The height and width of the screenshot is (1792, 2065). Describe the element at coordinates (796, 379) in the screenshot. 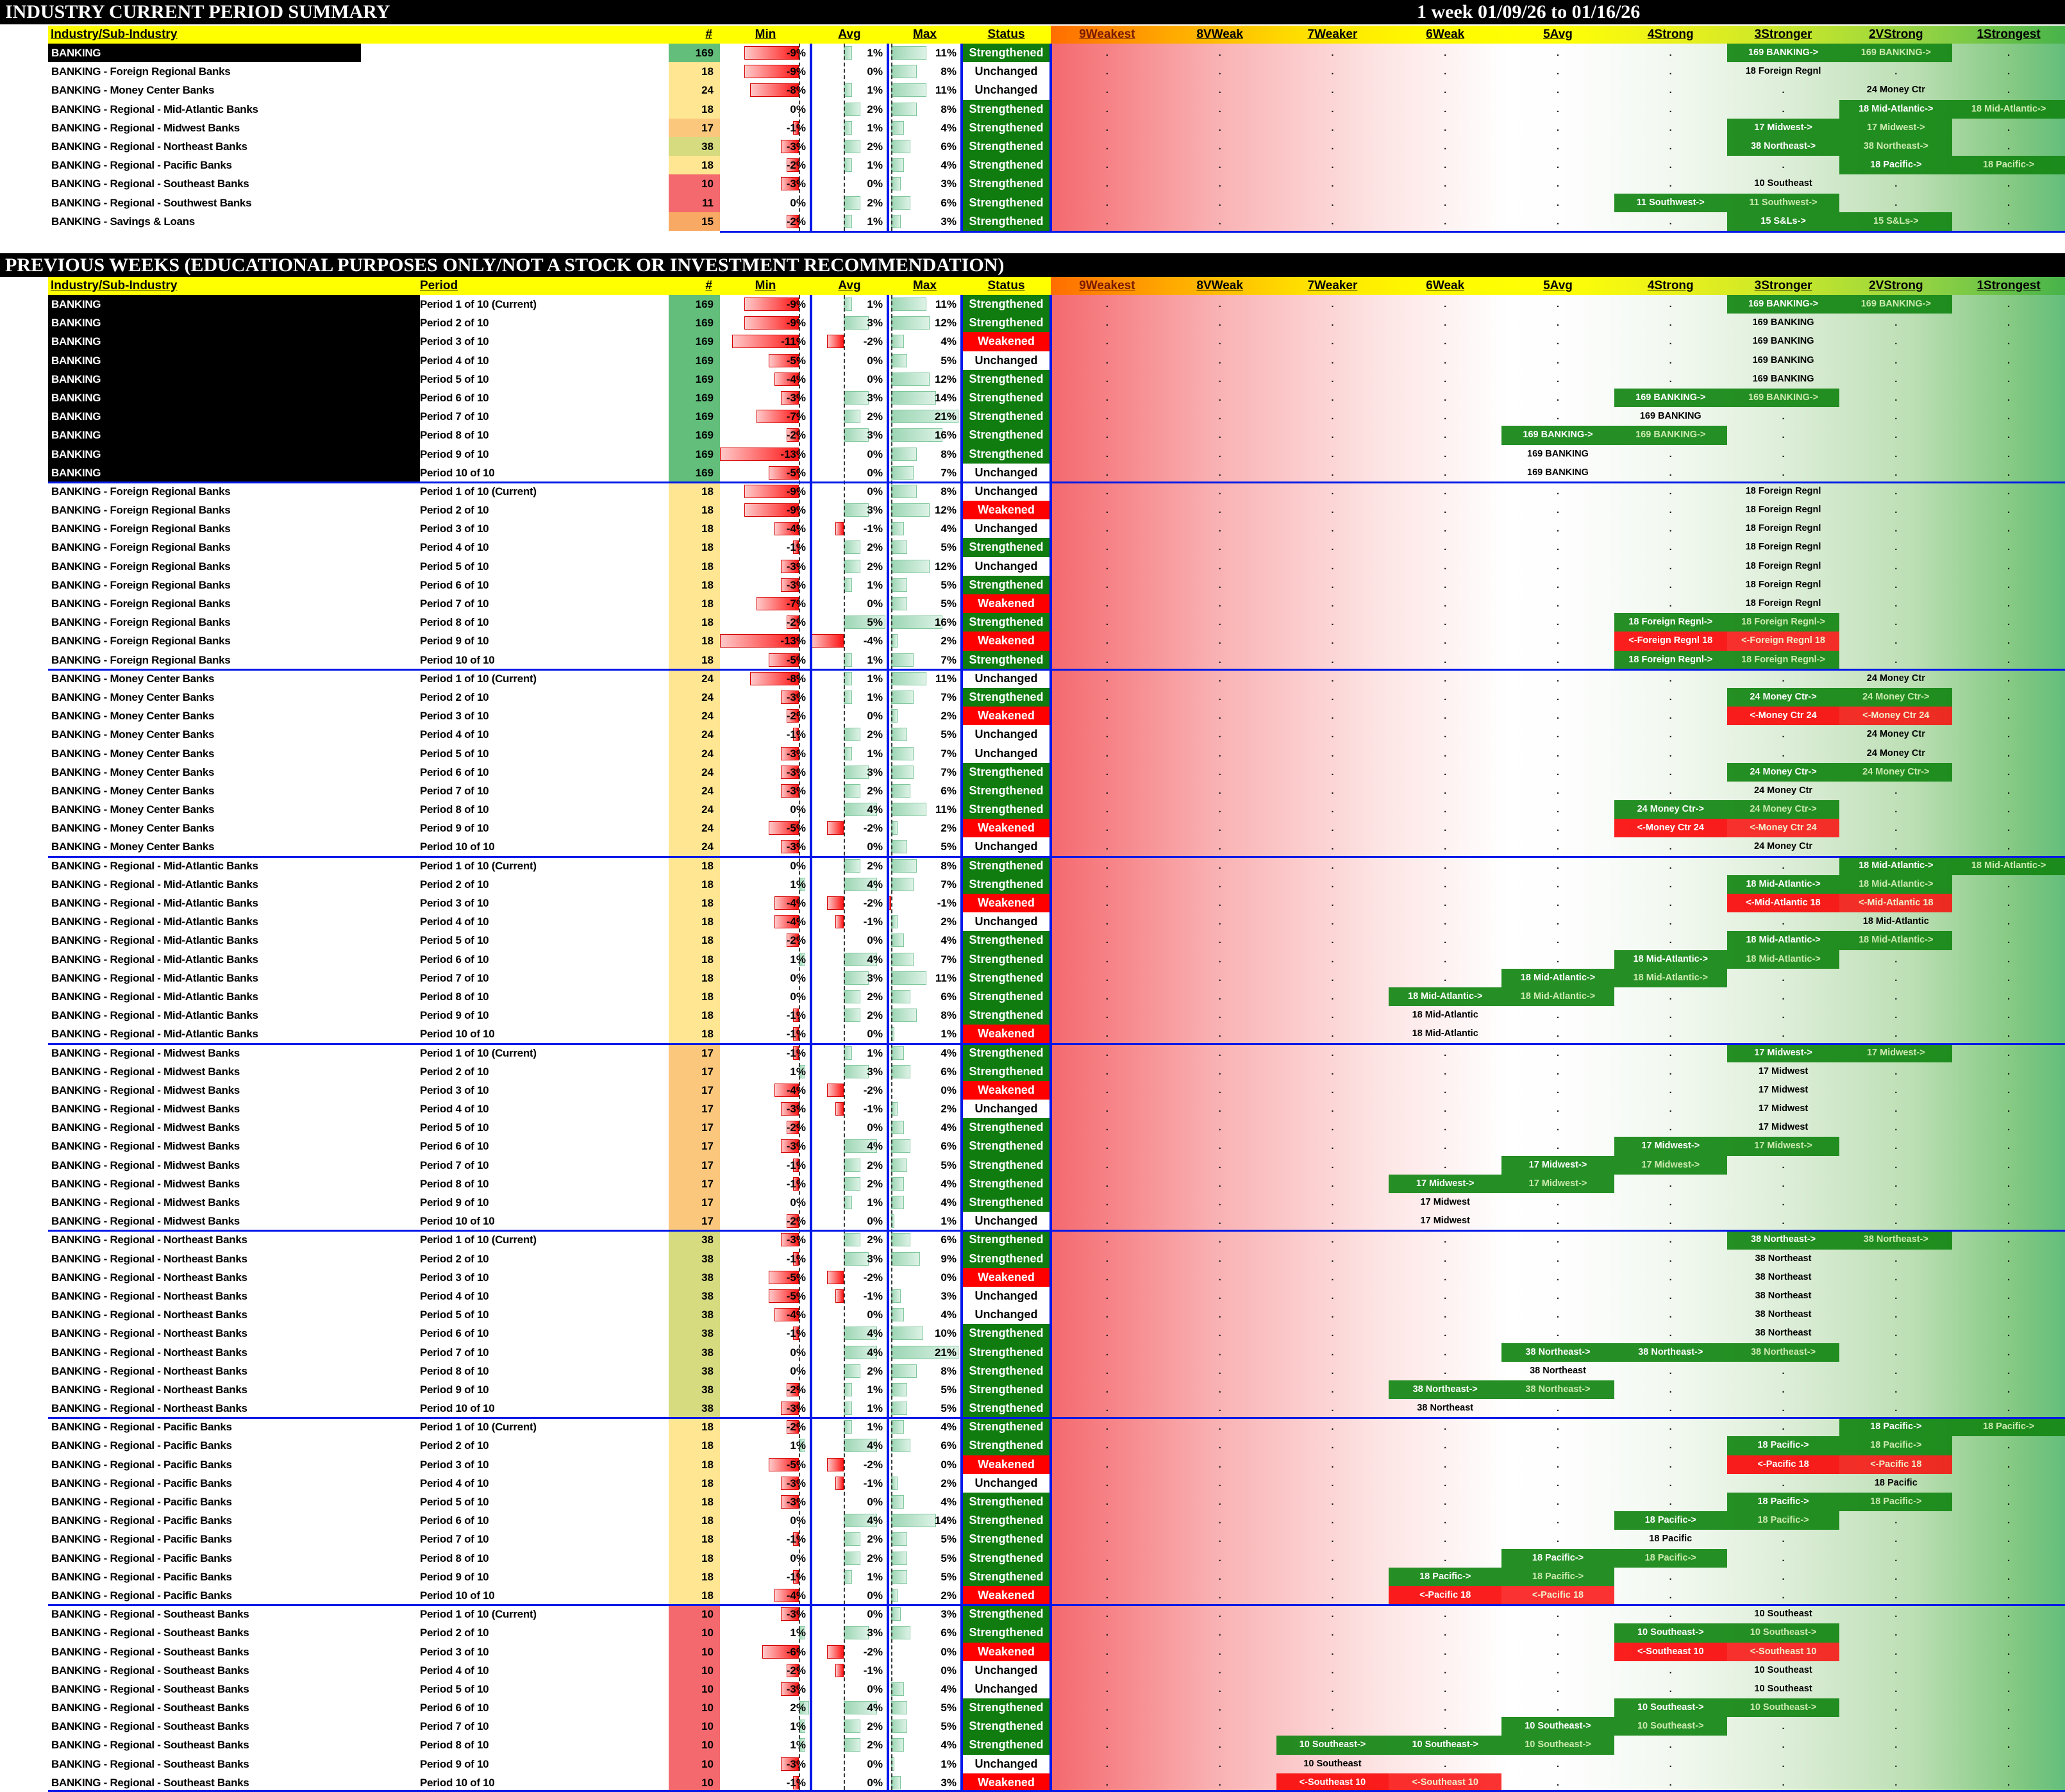

I see `min-value: -4%` at that location.